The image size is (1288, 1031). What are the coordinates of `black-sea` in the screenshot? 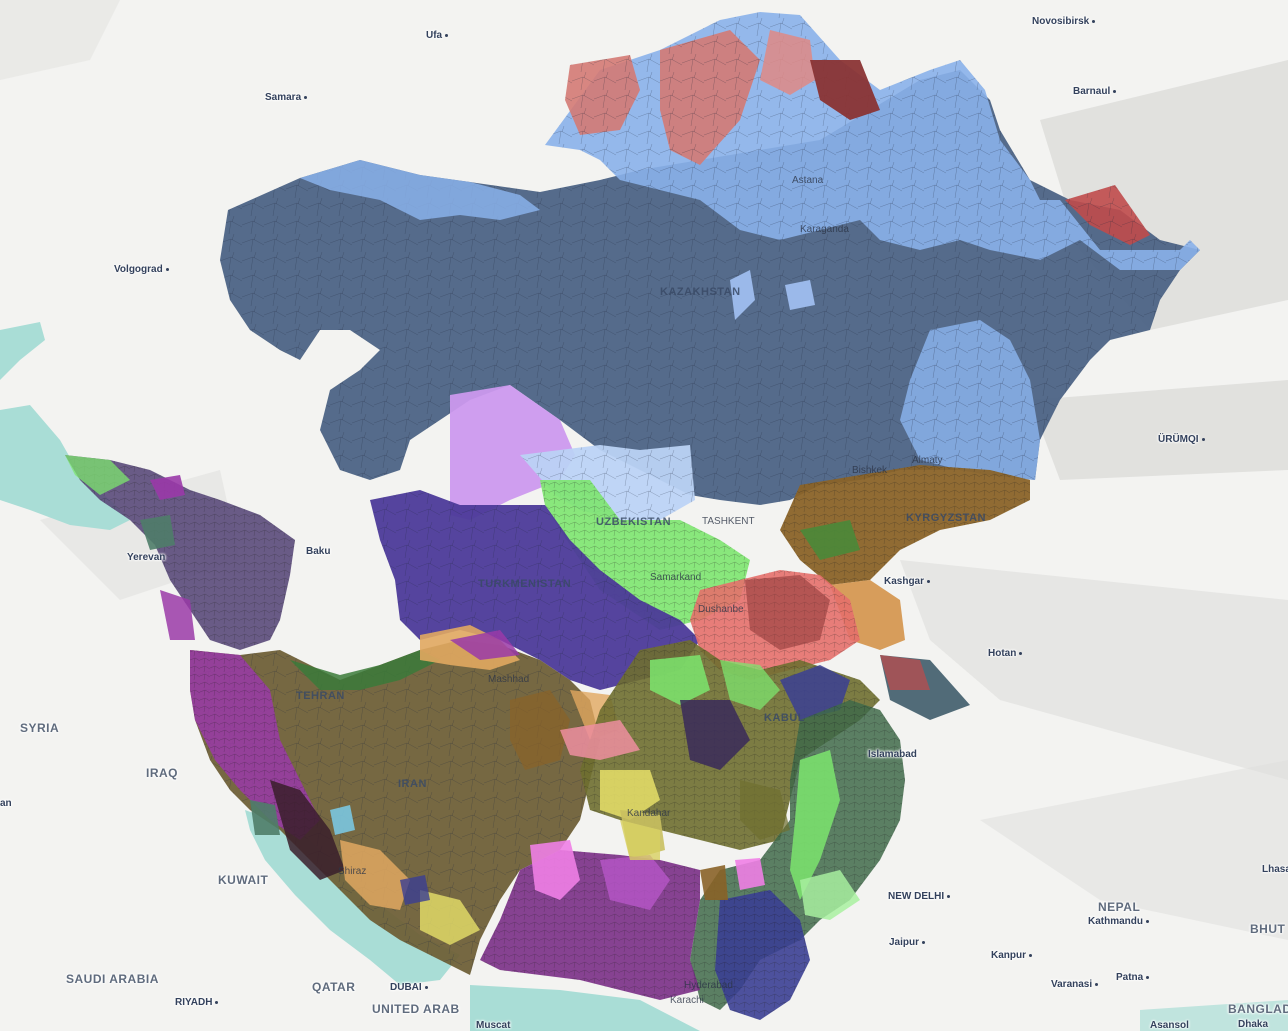 It's located at (65, 467).